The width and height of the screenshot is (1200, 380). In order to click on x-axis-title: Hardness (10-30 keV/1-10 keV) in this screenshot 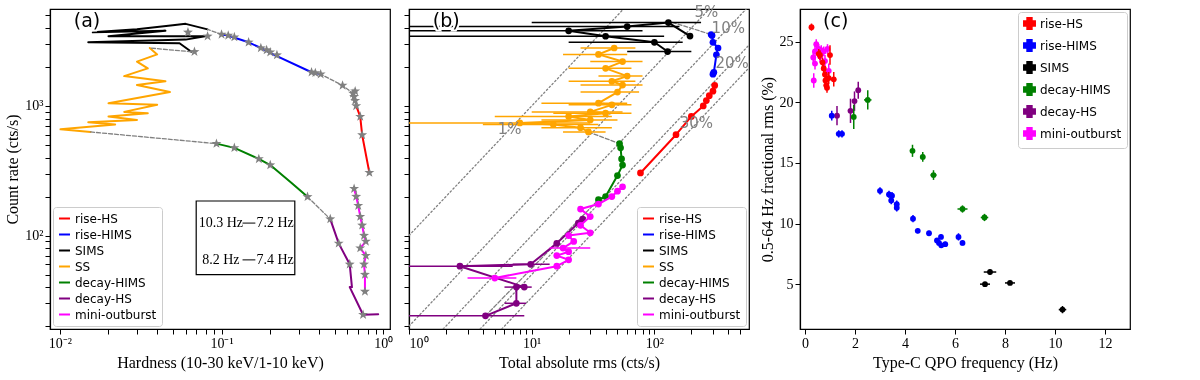, I will do `click(220, 362)`.